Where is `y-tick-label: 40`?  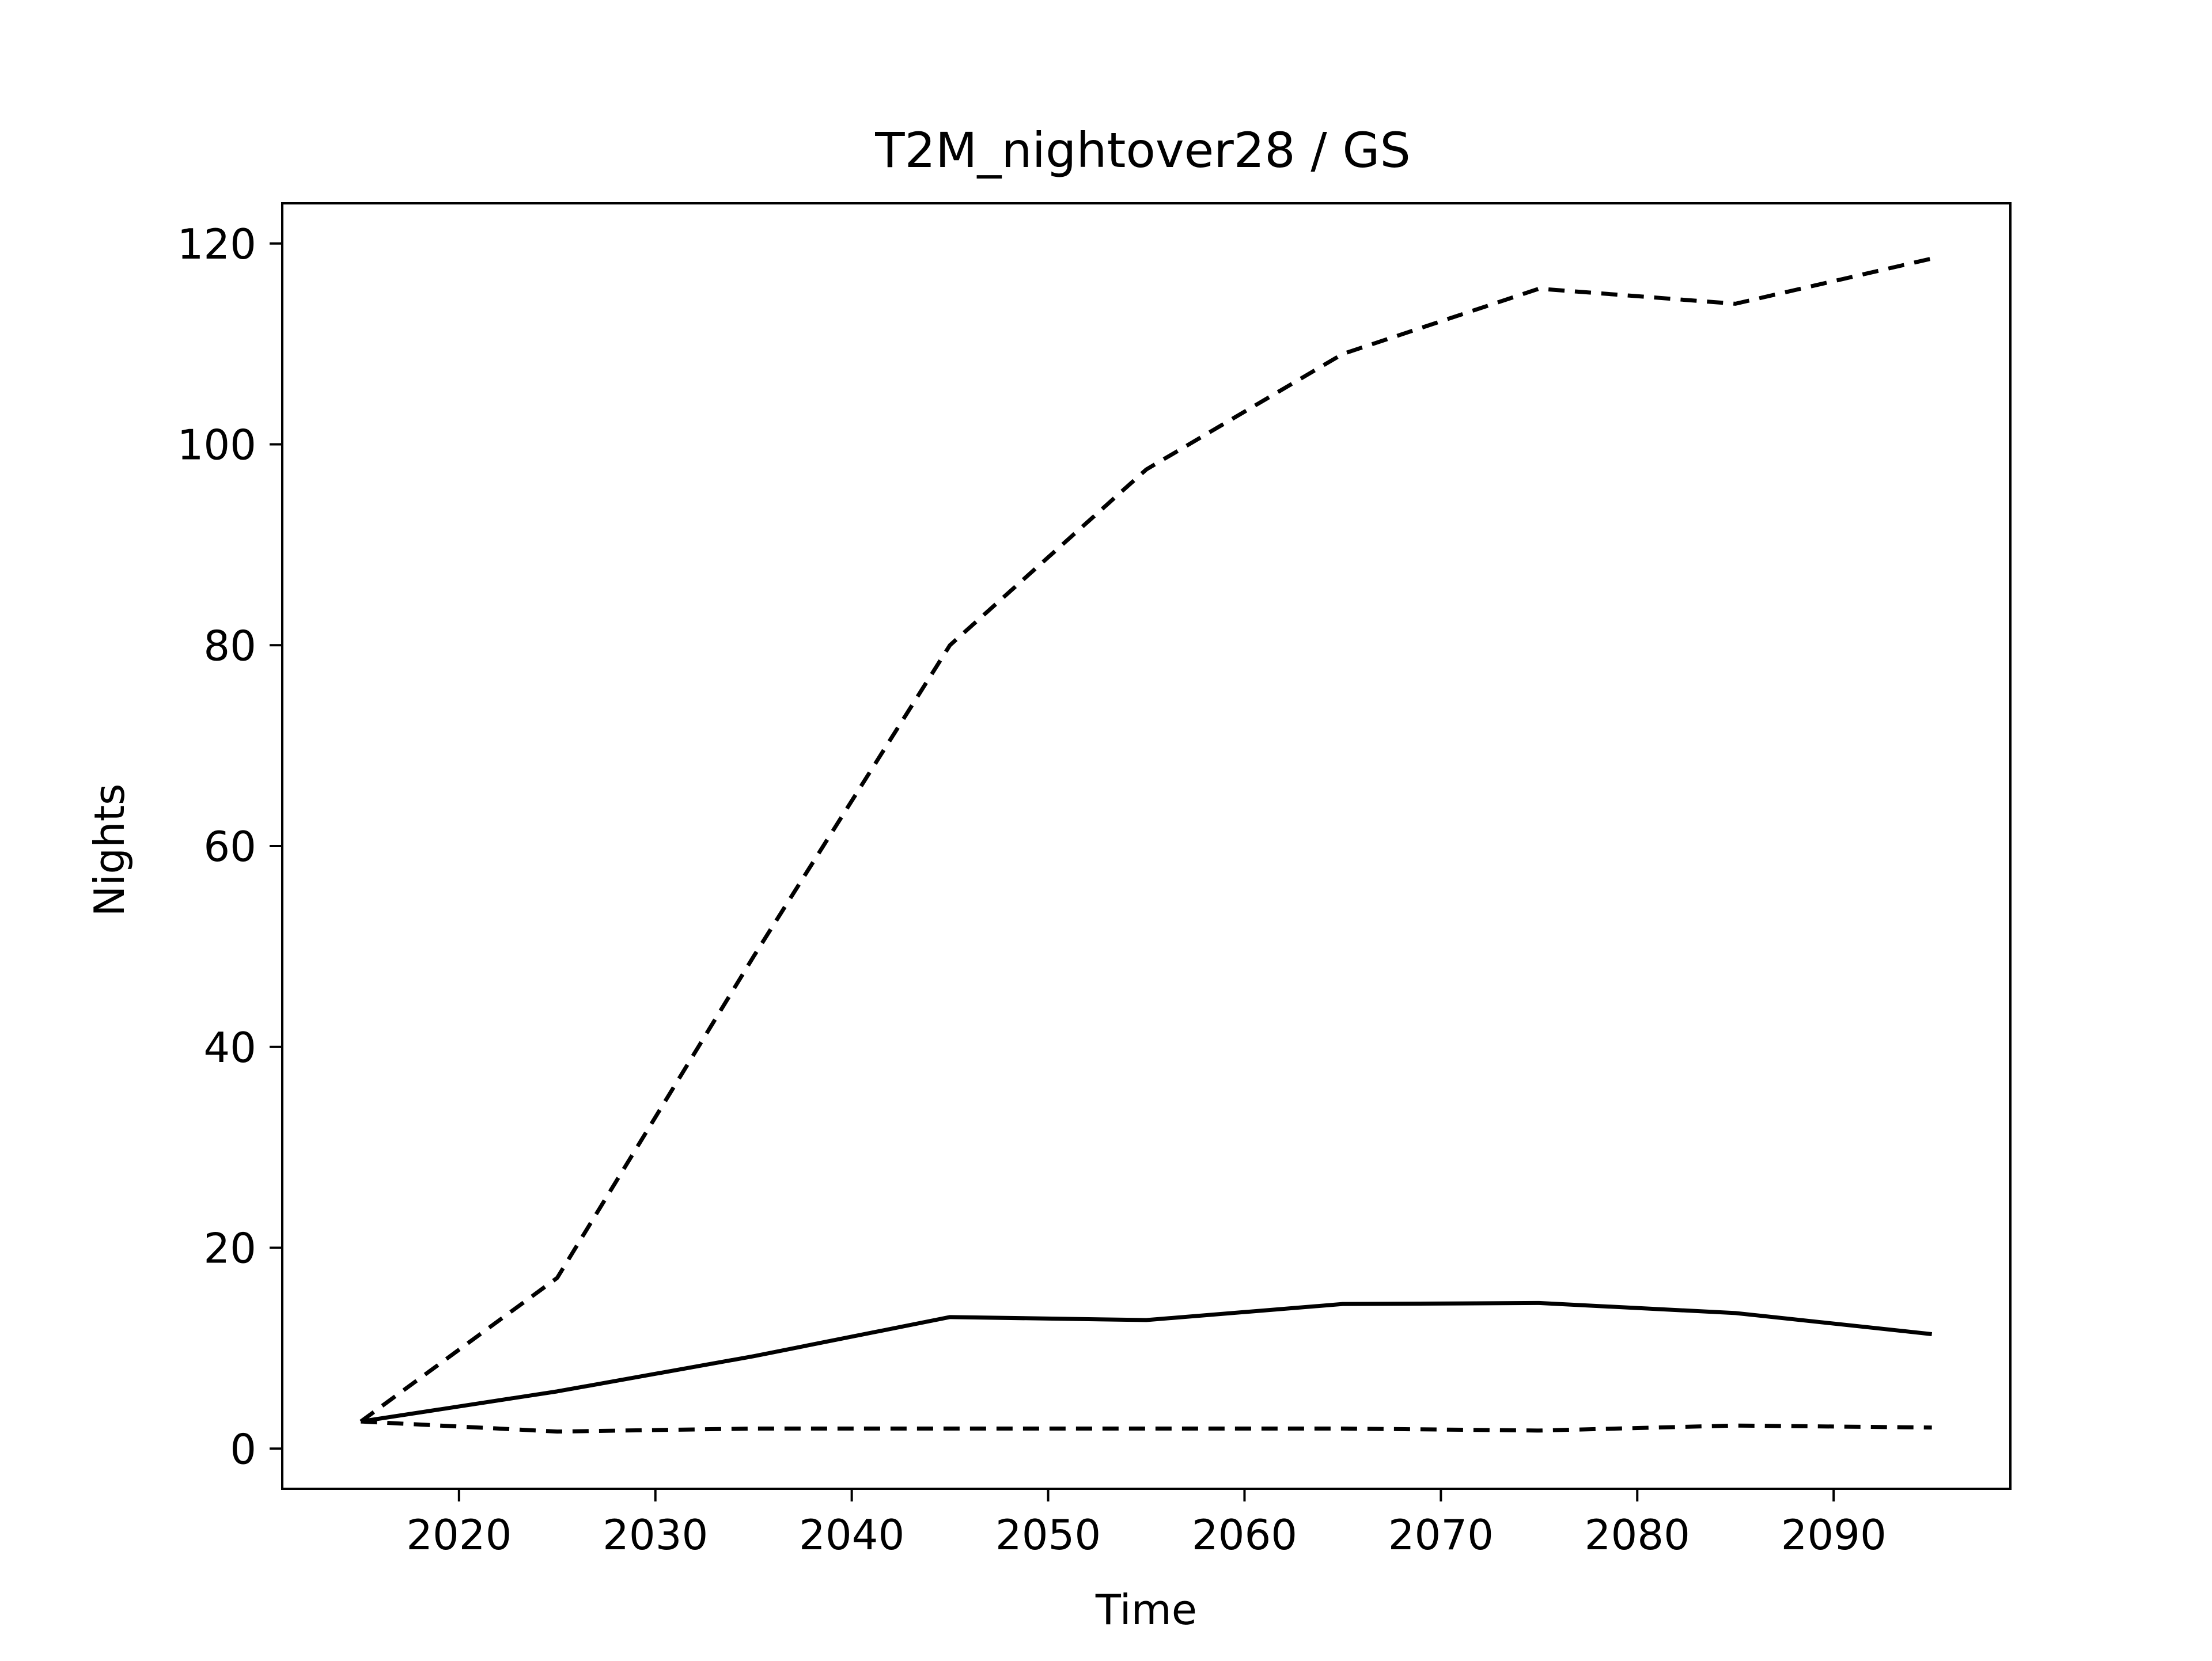
y-tick-label: 40 is located at coordinates (229, 1047).